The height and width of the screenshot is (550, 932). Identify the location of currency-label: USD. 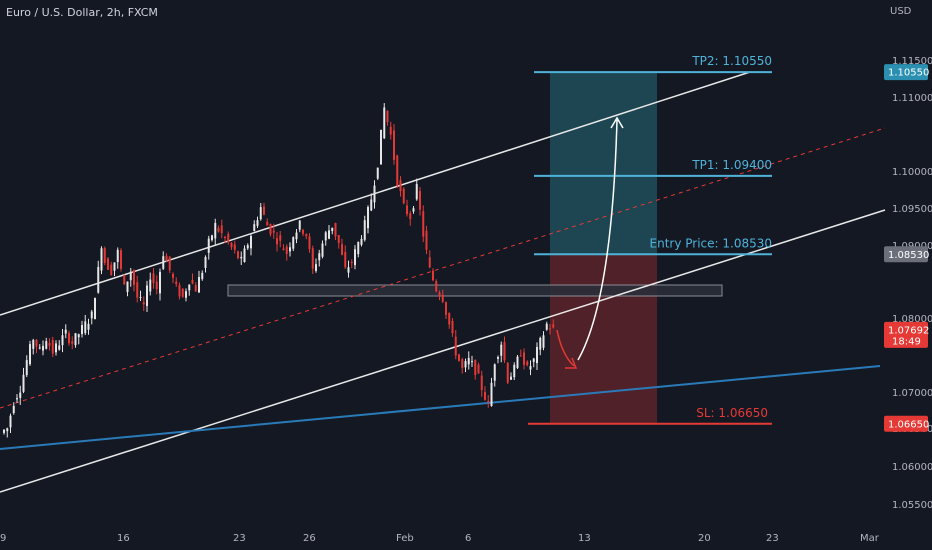
(901, 11).